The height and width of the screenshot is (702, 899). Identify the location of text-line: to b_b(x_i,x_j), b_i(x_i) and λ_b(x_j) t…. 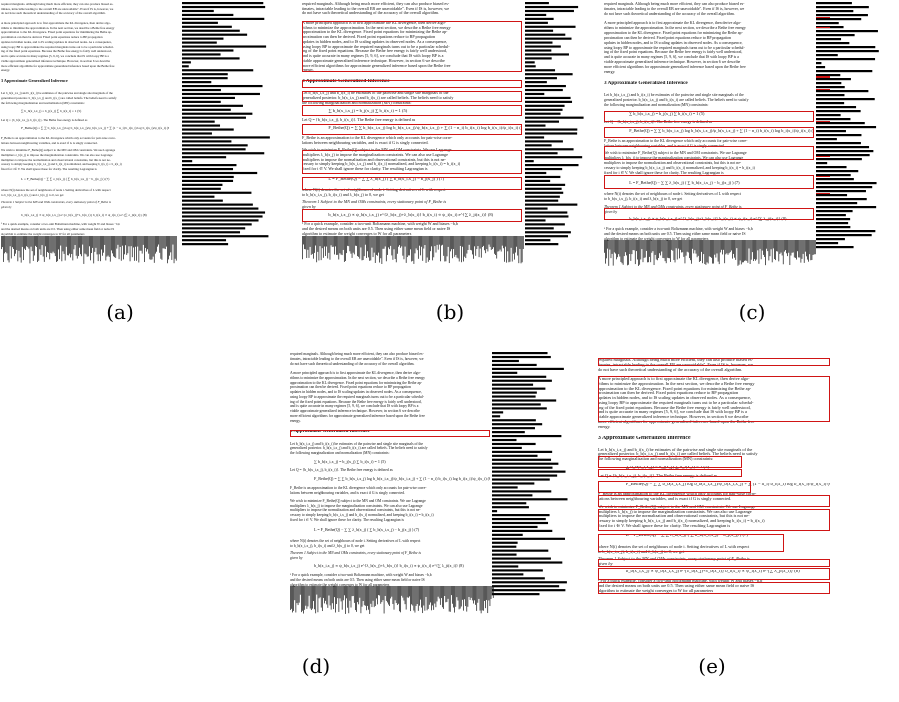
(327, 545).